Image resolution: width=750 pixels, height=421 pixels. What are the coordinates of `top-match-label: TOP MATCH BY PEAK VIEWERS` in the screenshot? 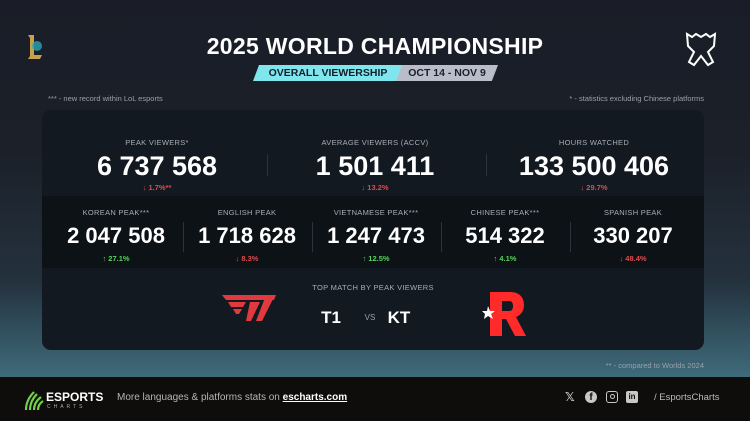 It's located at (373, 287).